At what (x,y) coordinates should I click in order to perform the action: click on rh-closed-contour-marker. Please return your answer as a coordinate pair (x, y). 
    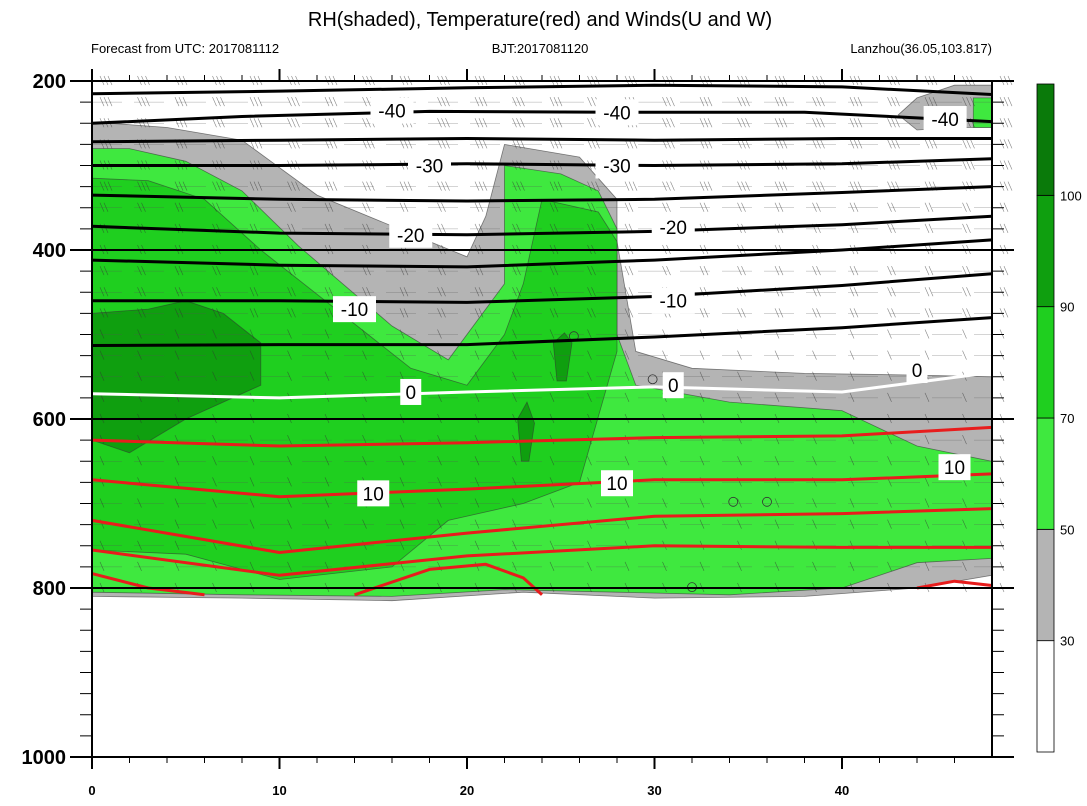
    Looking at the image, I should click on (767, 501).